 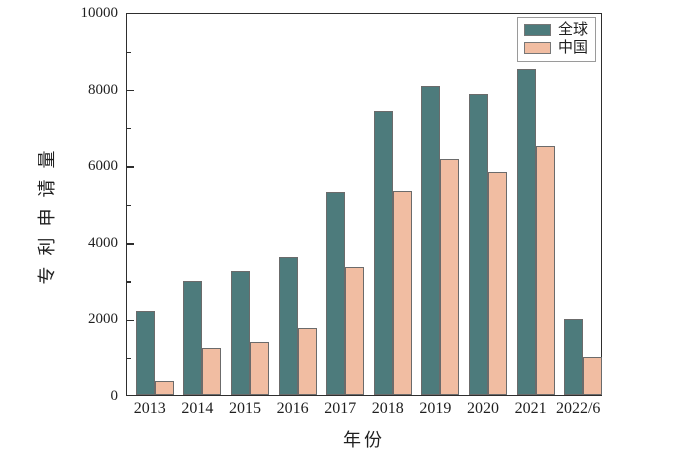 What do you see at coordinates (145, 352) in the screenshot?
I see `bar-全球-2013` at bounding box center [145, 352].